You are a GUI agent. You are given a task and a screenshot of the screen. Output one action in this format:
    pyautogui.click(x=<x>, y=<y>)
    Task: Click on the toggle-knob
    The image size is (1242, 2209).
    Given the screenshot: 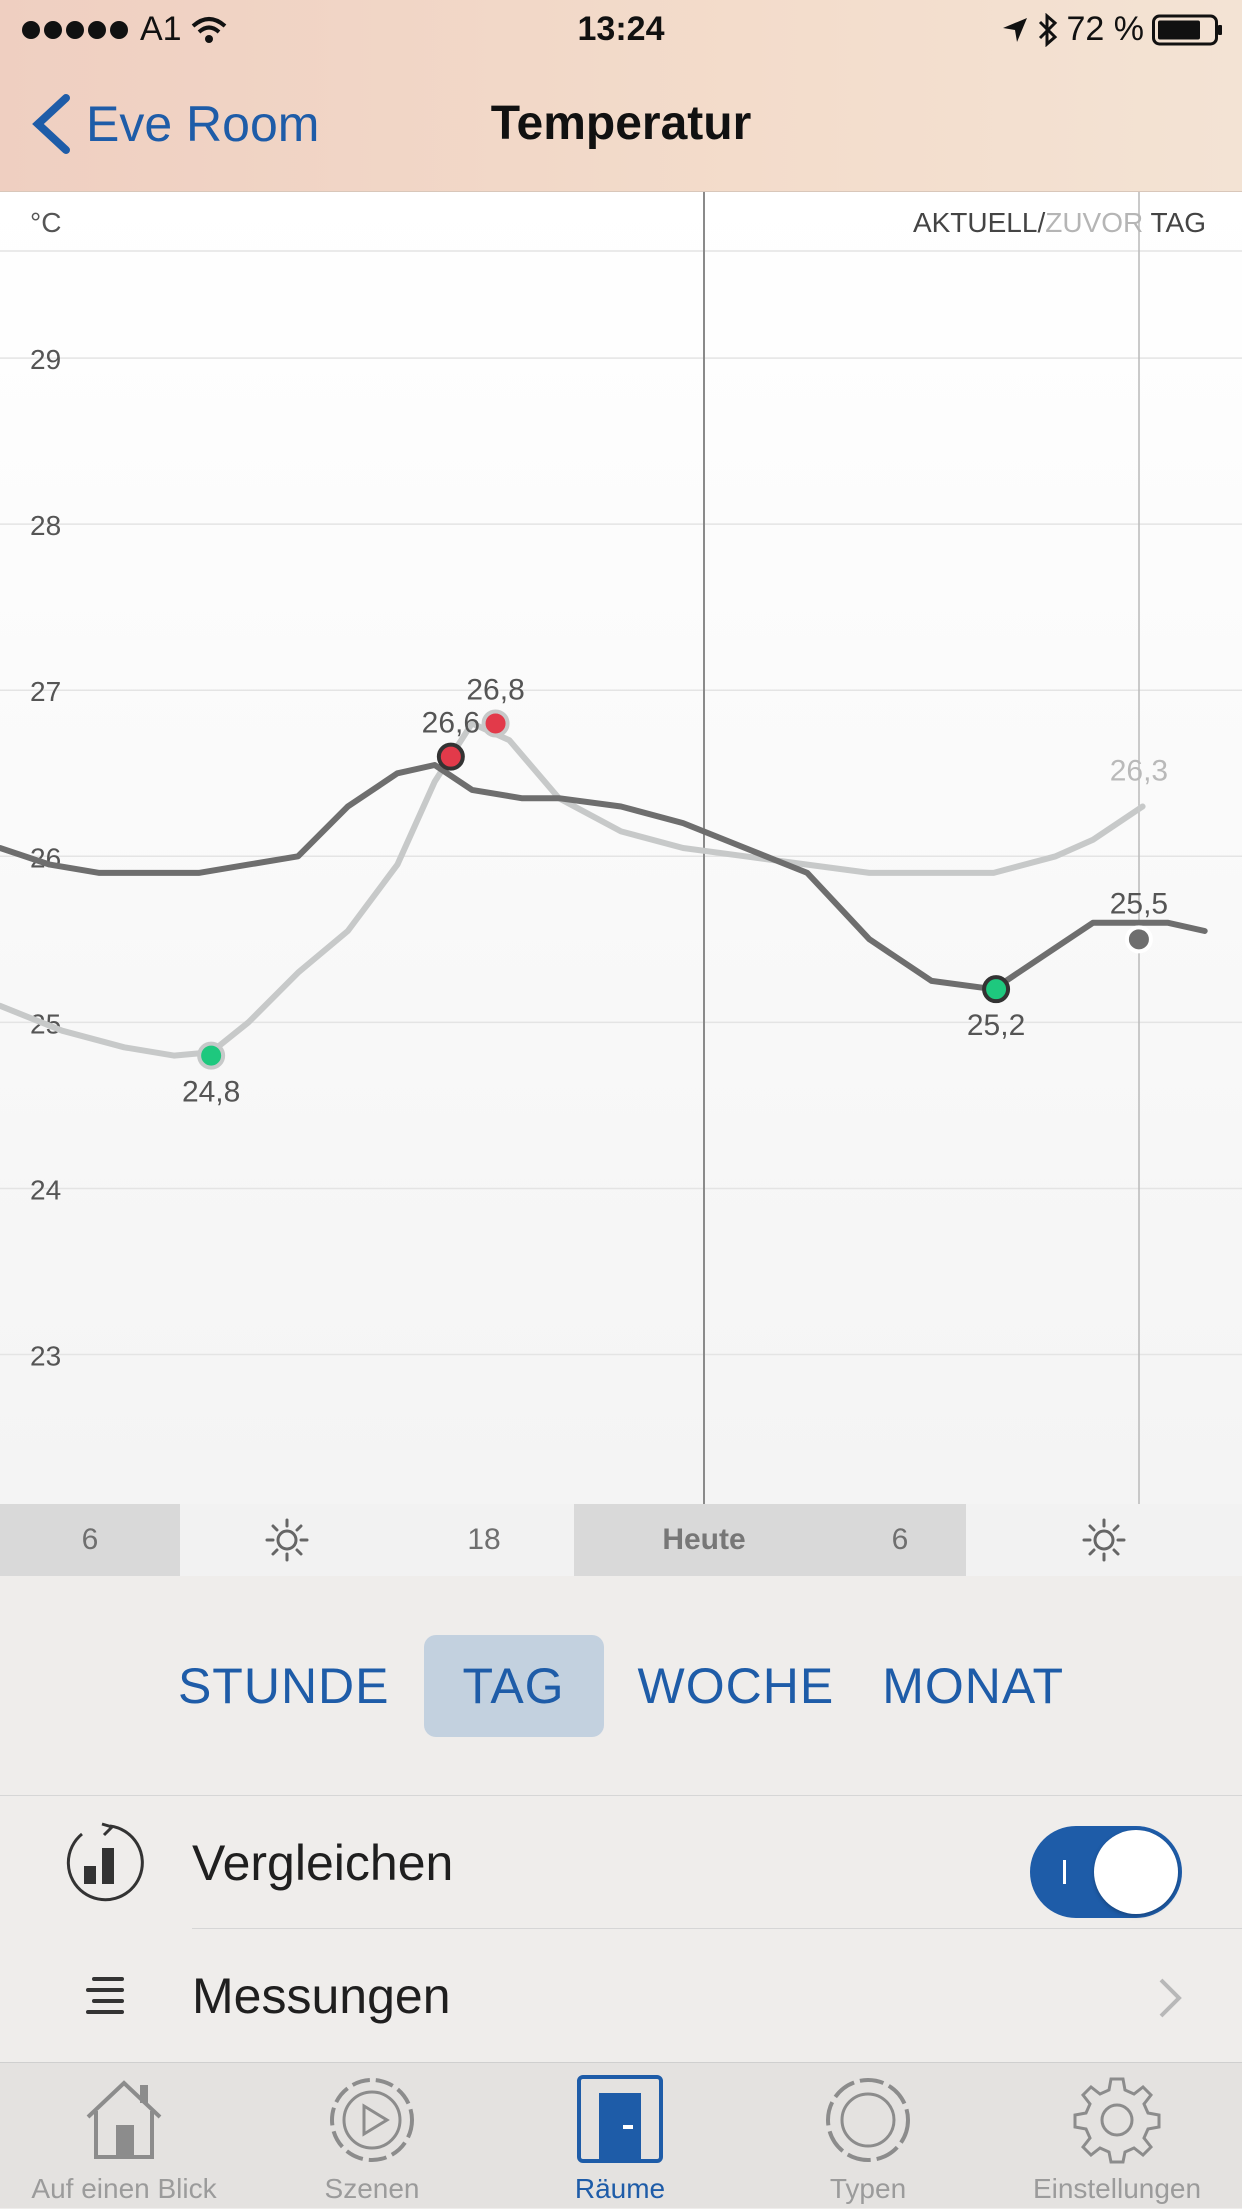 What is the action you would take?
    pyautogui.click(x=1136, y=1872)
    